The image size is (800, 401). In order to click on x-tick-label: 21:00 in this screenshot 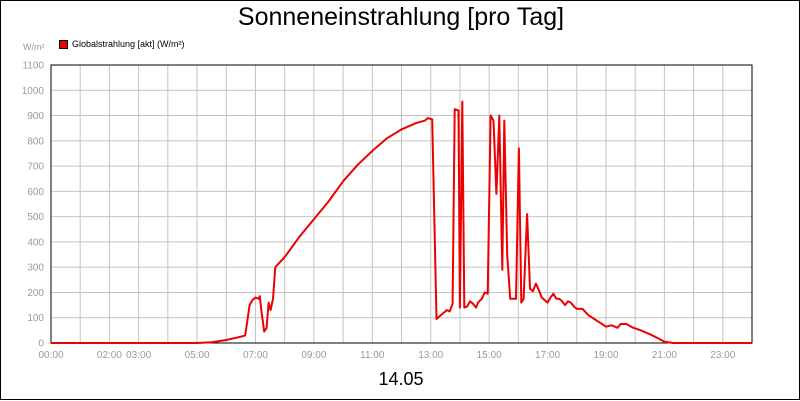, I will do `click(664, 355)`.